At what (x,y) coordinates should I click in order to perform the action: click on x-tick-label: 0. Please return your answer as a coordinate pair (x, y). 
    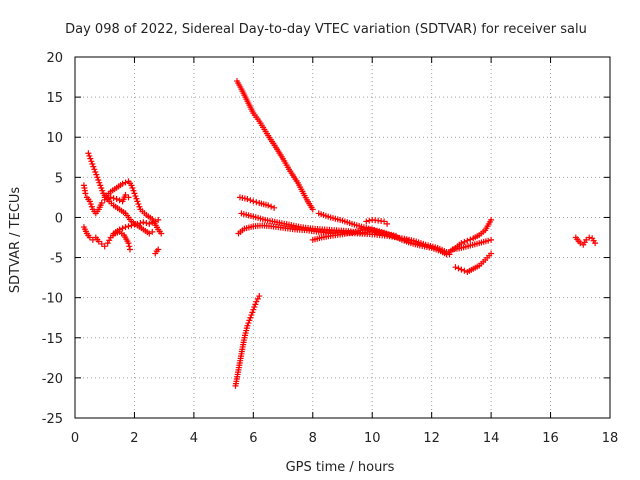
    Looking at the image, I should click on (75, 438).